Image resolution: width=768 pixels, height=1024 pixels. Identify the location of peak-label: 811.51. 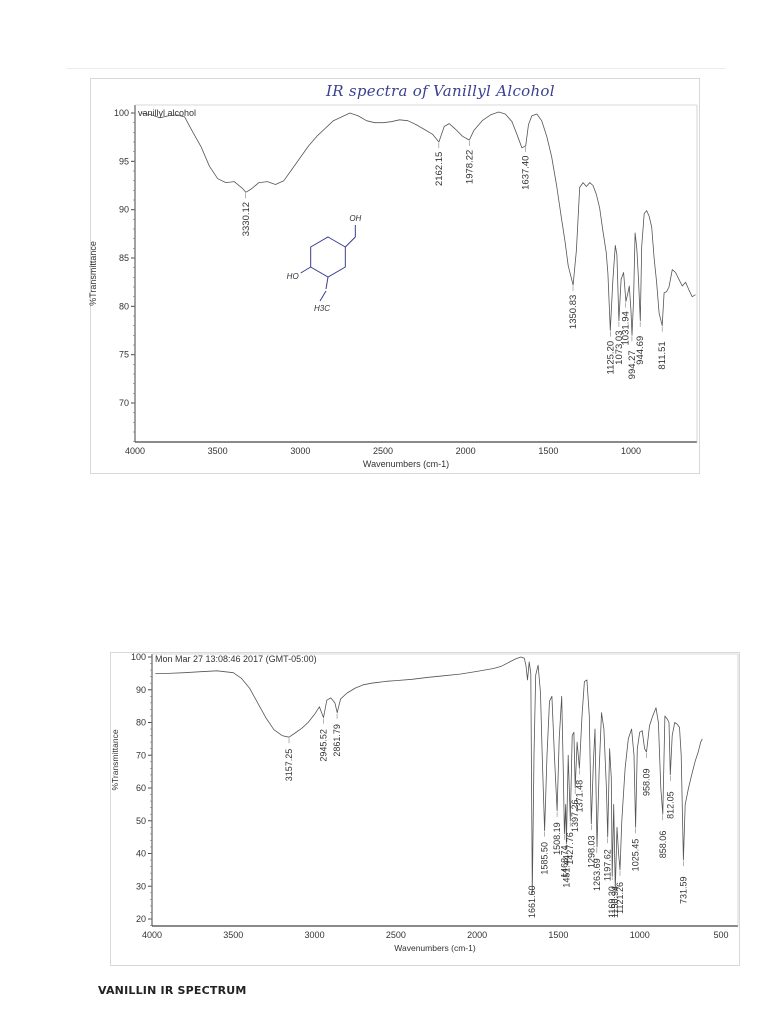
(662, 355).